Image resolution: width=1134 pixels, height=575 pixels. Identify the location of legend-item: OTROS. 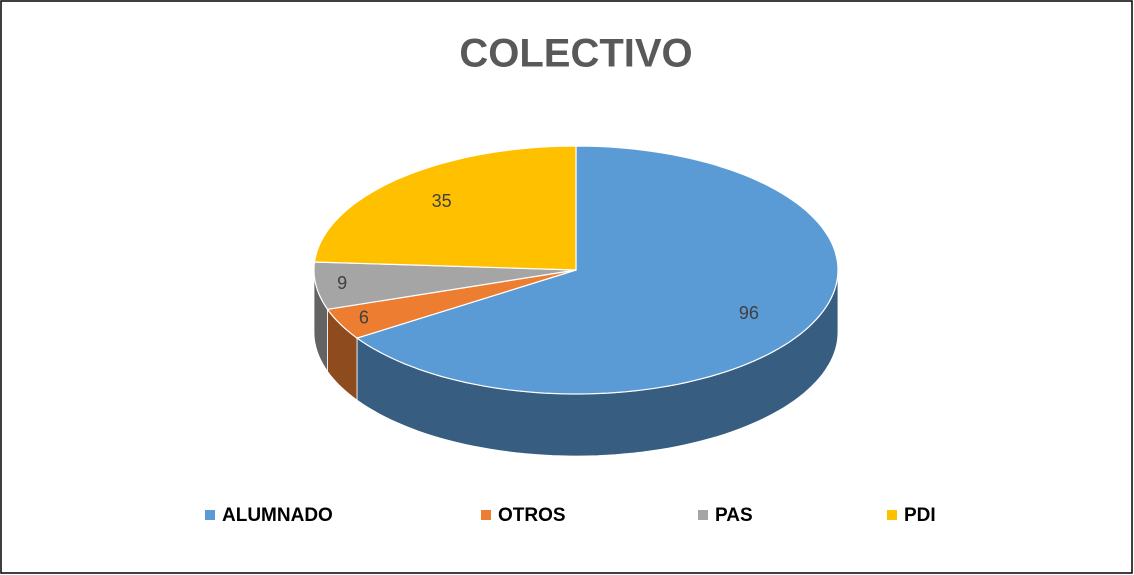
(523, 515).